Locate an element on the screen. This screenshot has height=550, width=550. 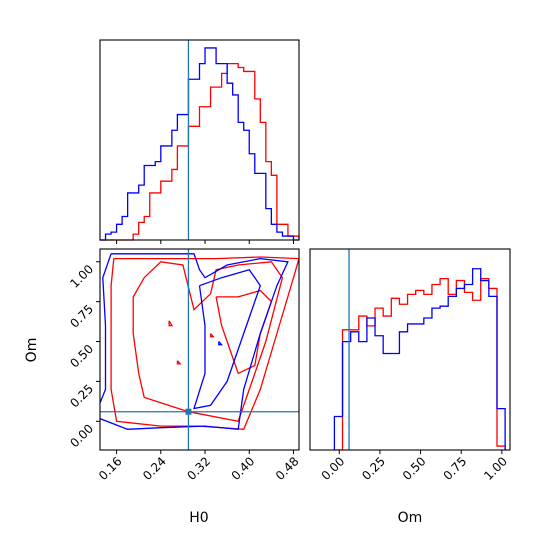
h0-histogram-panel is located at coordinates (199, 141).